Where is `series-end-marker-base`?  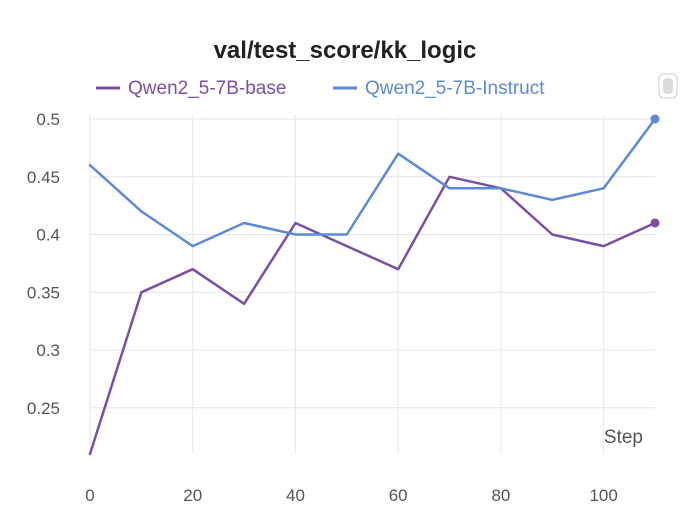
series-end-marker-base is located at coordinates (655, 223).